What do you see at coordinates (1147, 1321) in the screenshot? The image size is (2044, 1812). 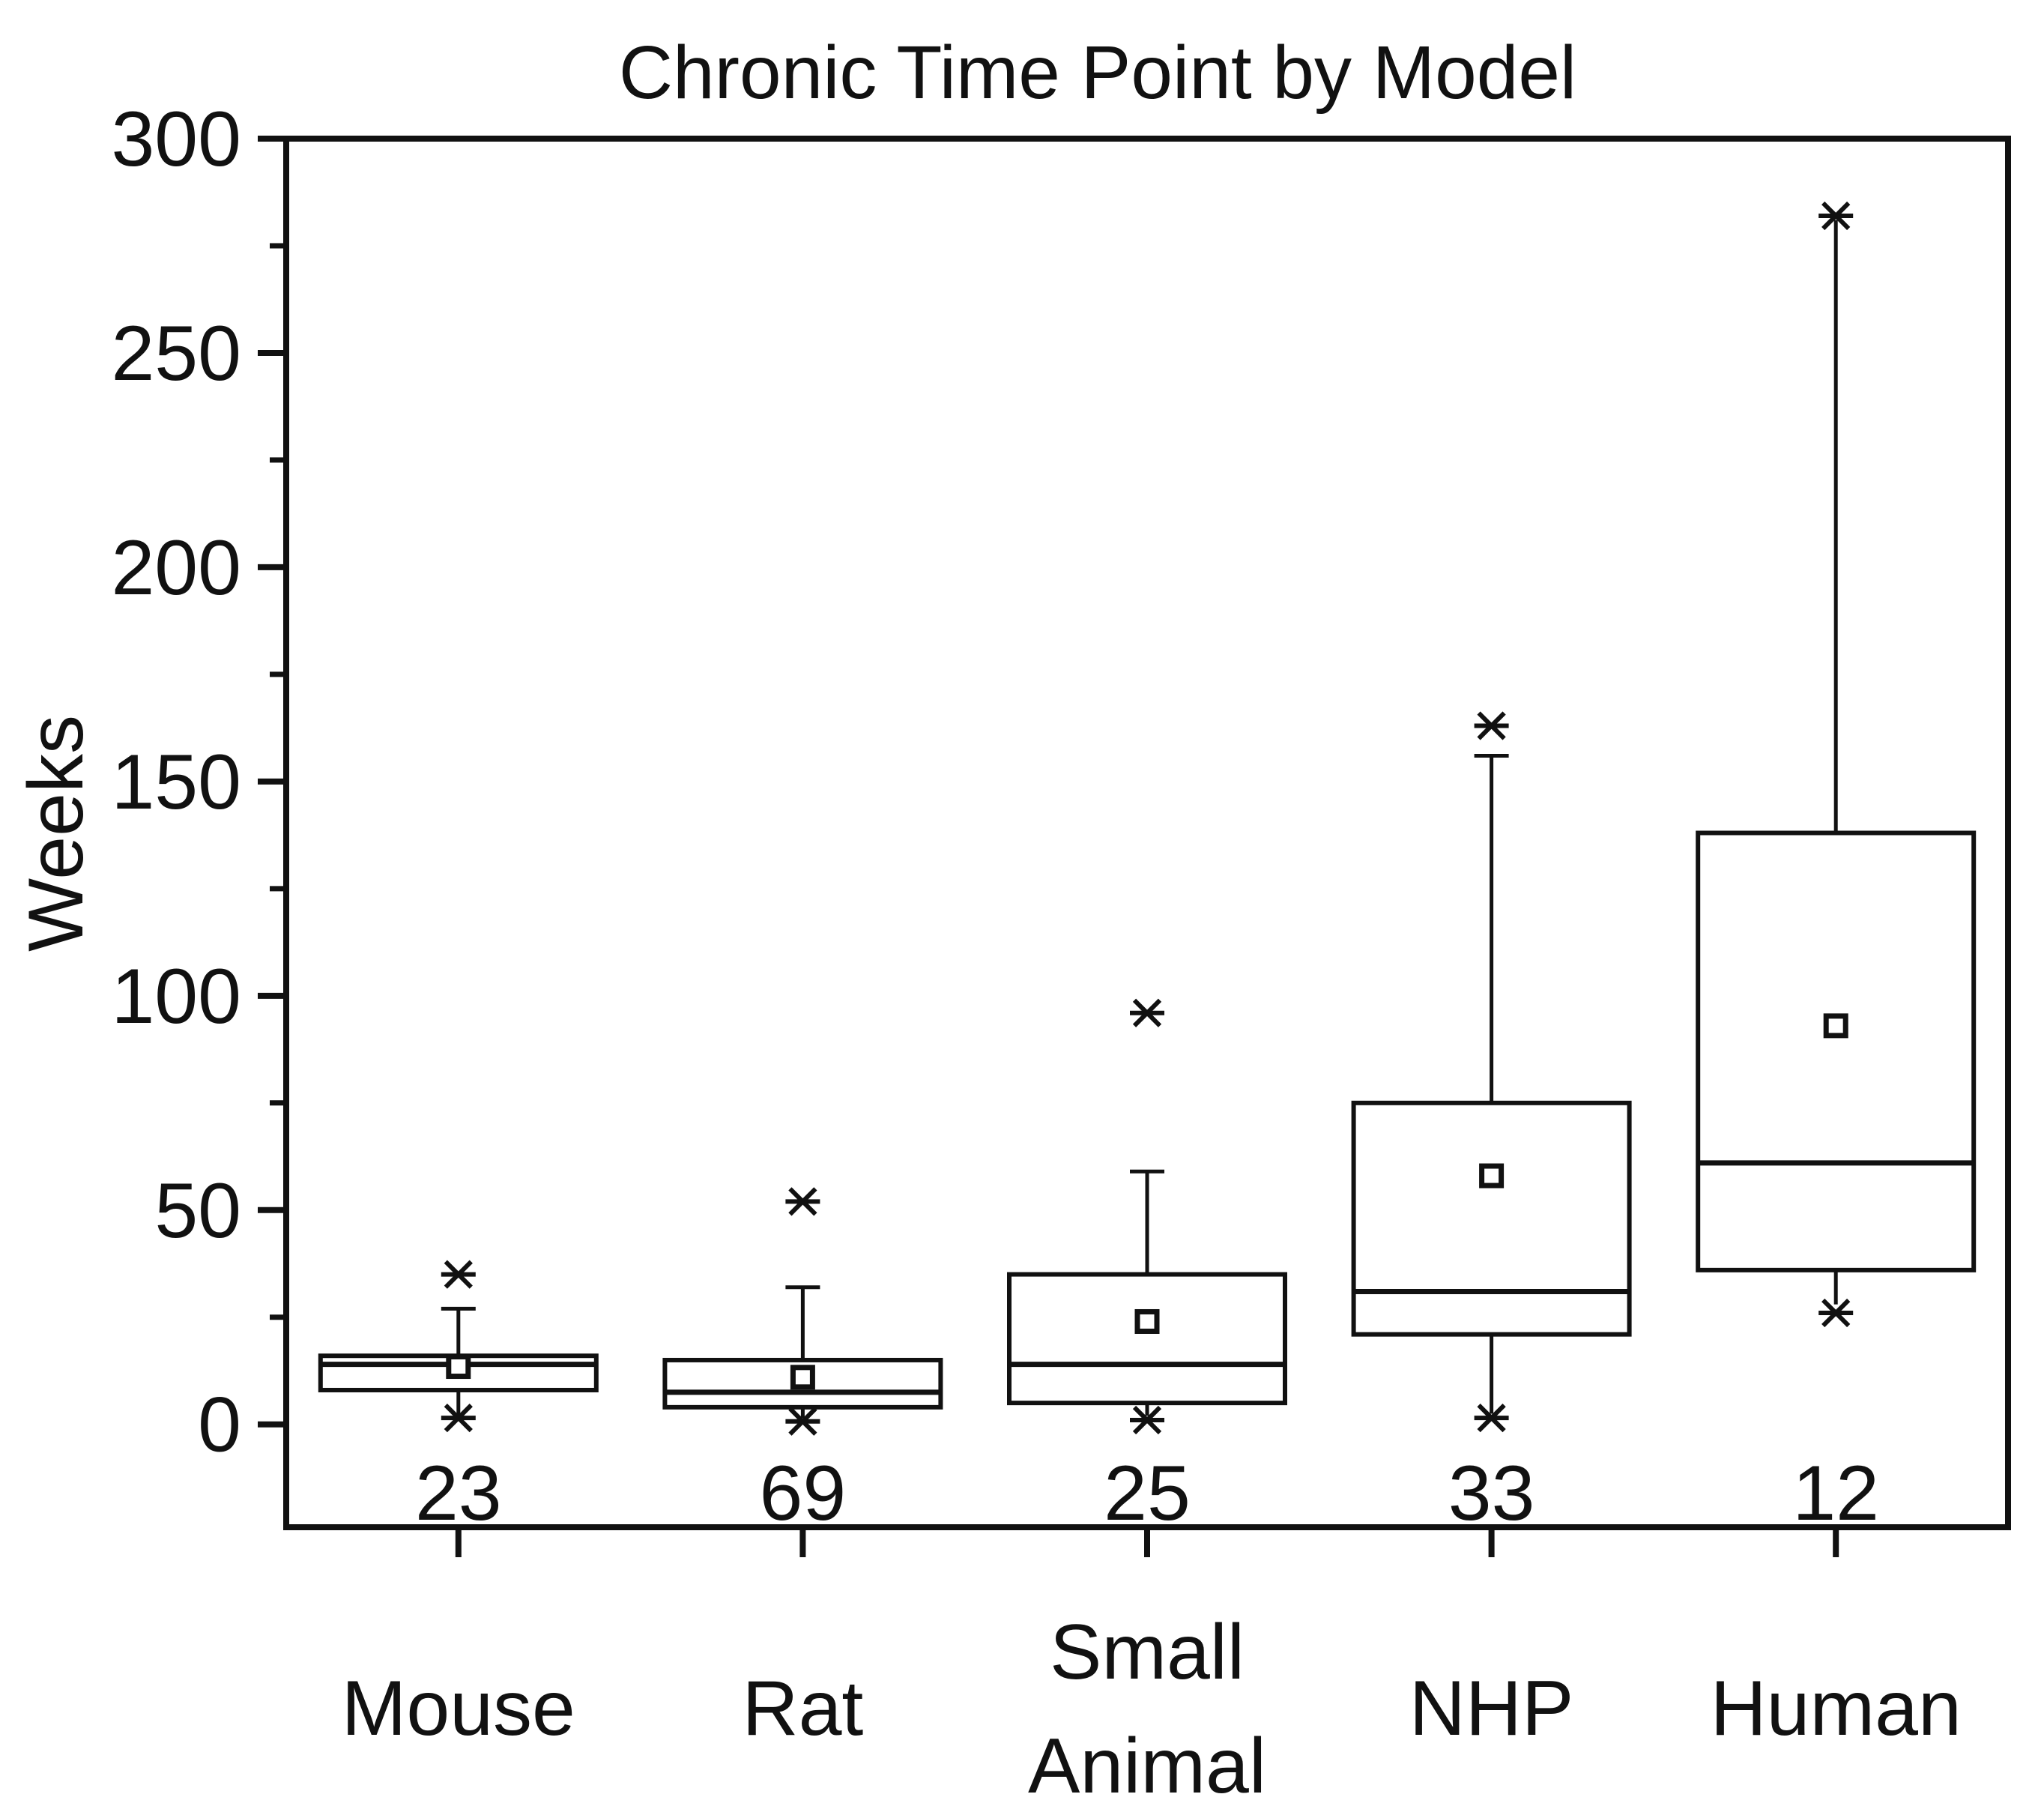 I see `mean-marker-small` at bounding box center [1147, 1321].